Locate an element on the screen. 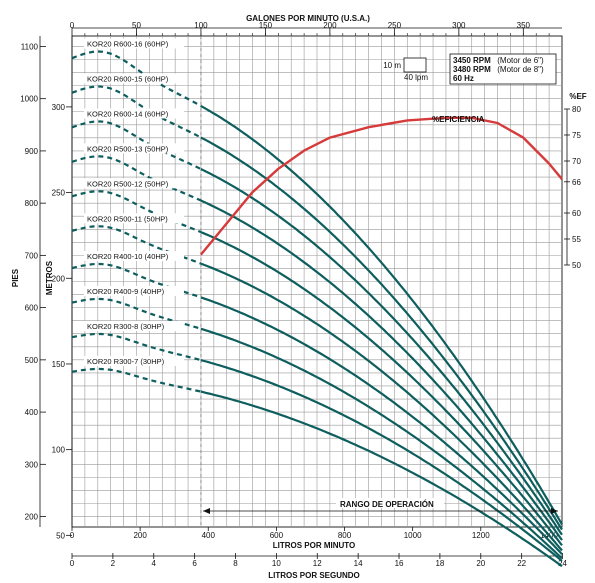  pies-tick-label: 200 is located at coordinates (32, 517).